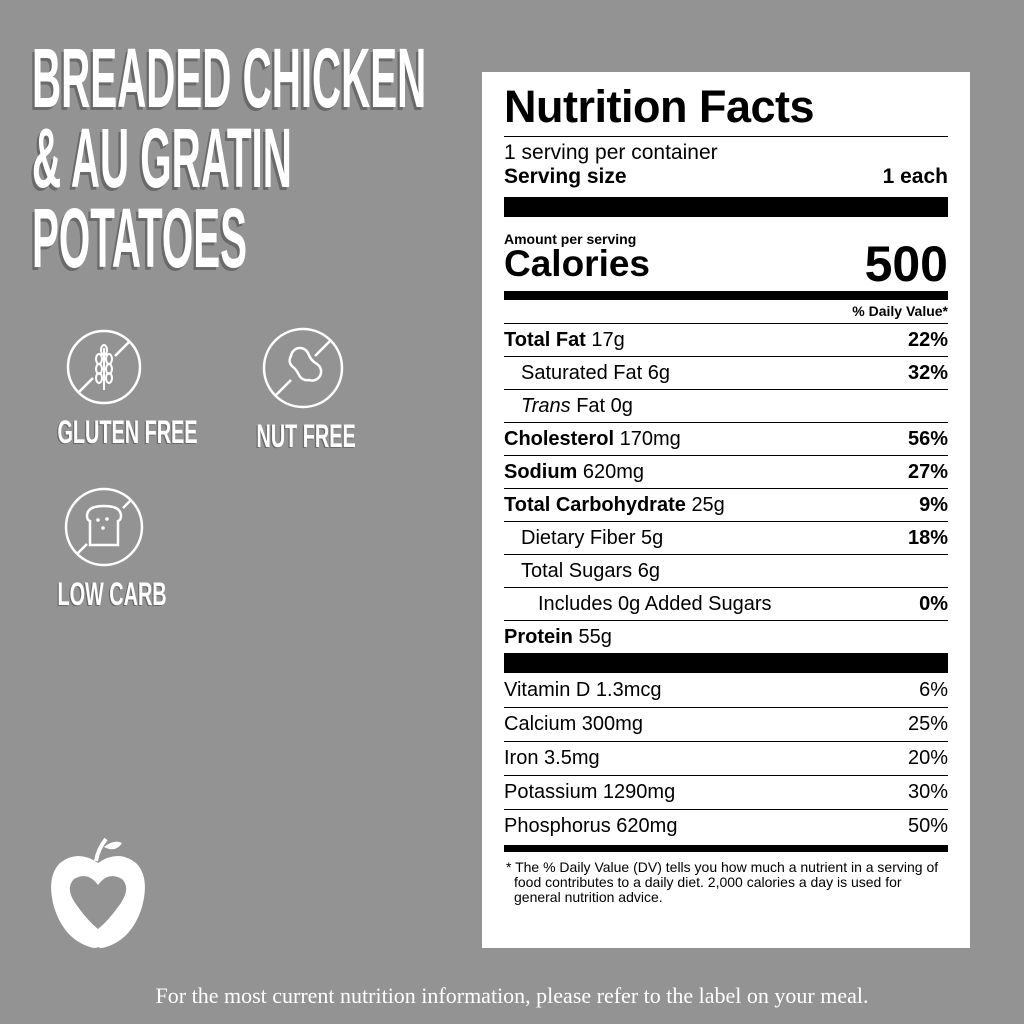  I want to click on nutrient-name: Sodium 620mg, so click(574, 472).